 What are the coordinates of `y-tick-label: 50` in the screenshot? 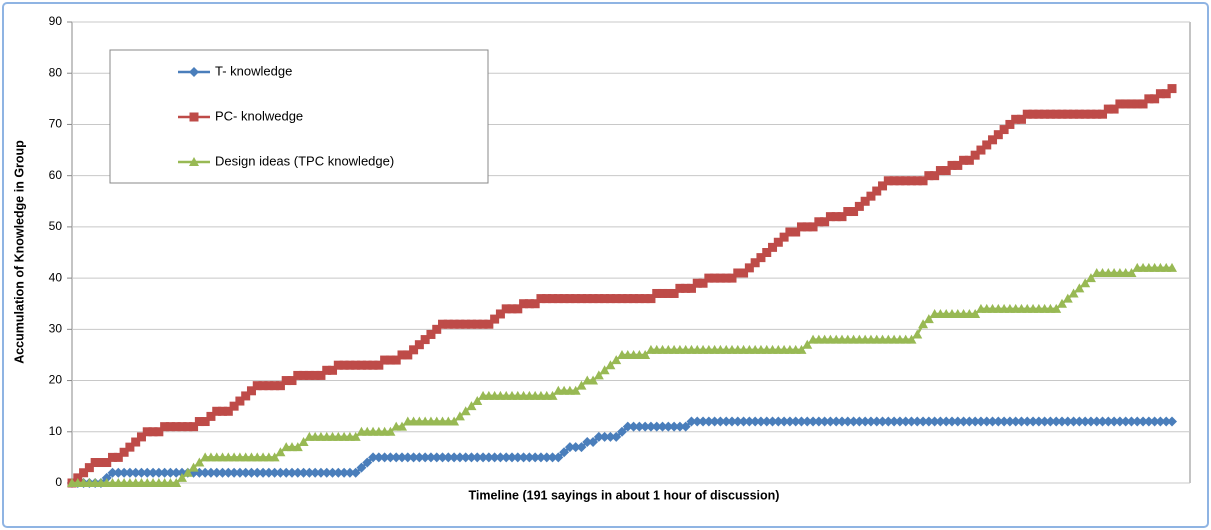 It's located at (56, 226).